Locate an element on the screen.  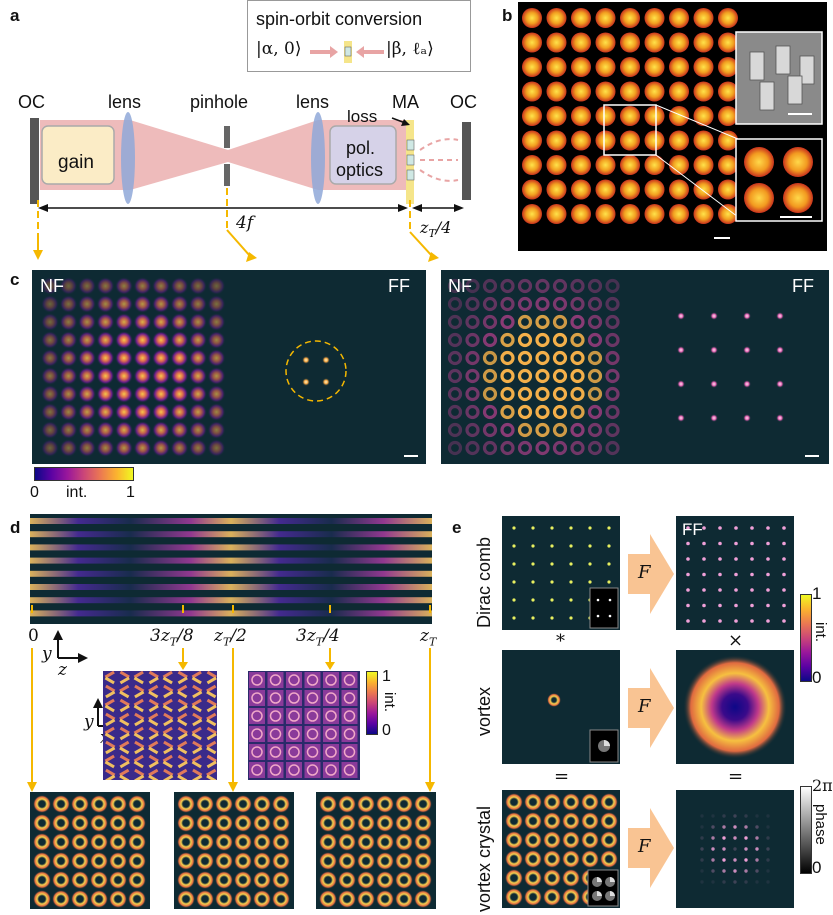
cbar-d-label: int. is located at coordinates (389, 702).